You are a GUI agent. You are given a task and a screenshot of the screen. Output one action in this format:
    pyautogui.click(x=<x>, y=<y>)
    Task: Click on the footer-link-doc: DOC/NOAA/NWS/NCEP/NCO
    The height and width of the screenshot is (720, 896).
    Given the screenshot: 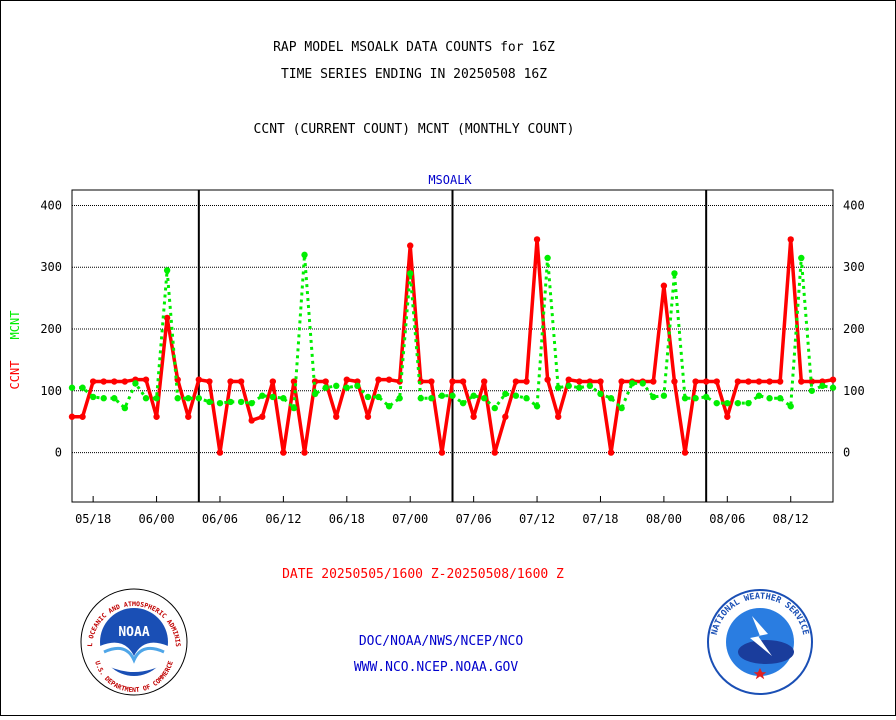 What is the action you would take?
    pyautogui.click(x=441, y=641)
    